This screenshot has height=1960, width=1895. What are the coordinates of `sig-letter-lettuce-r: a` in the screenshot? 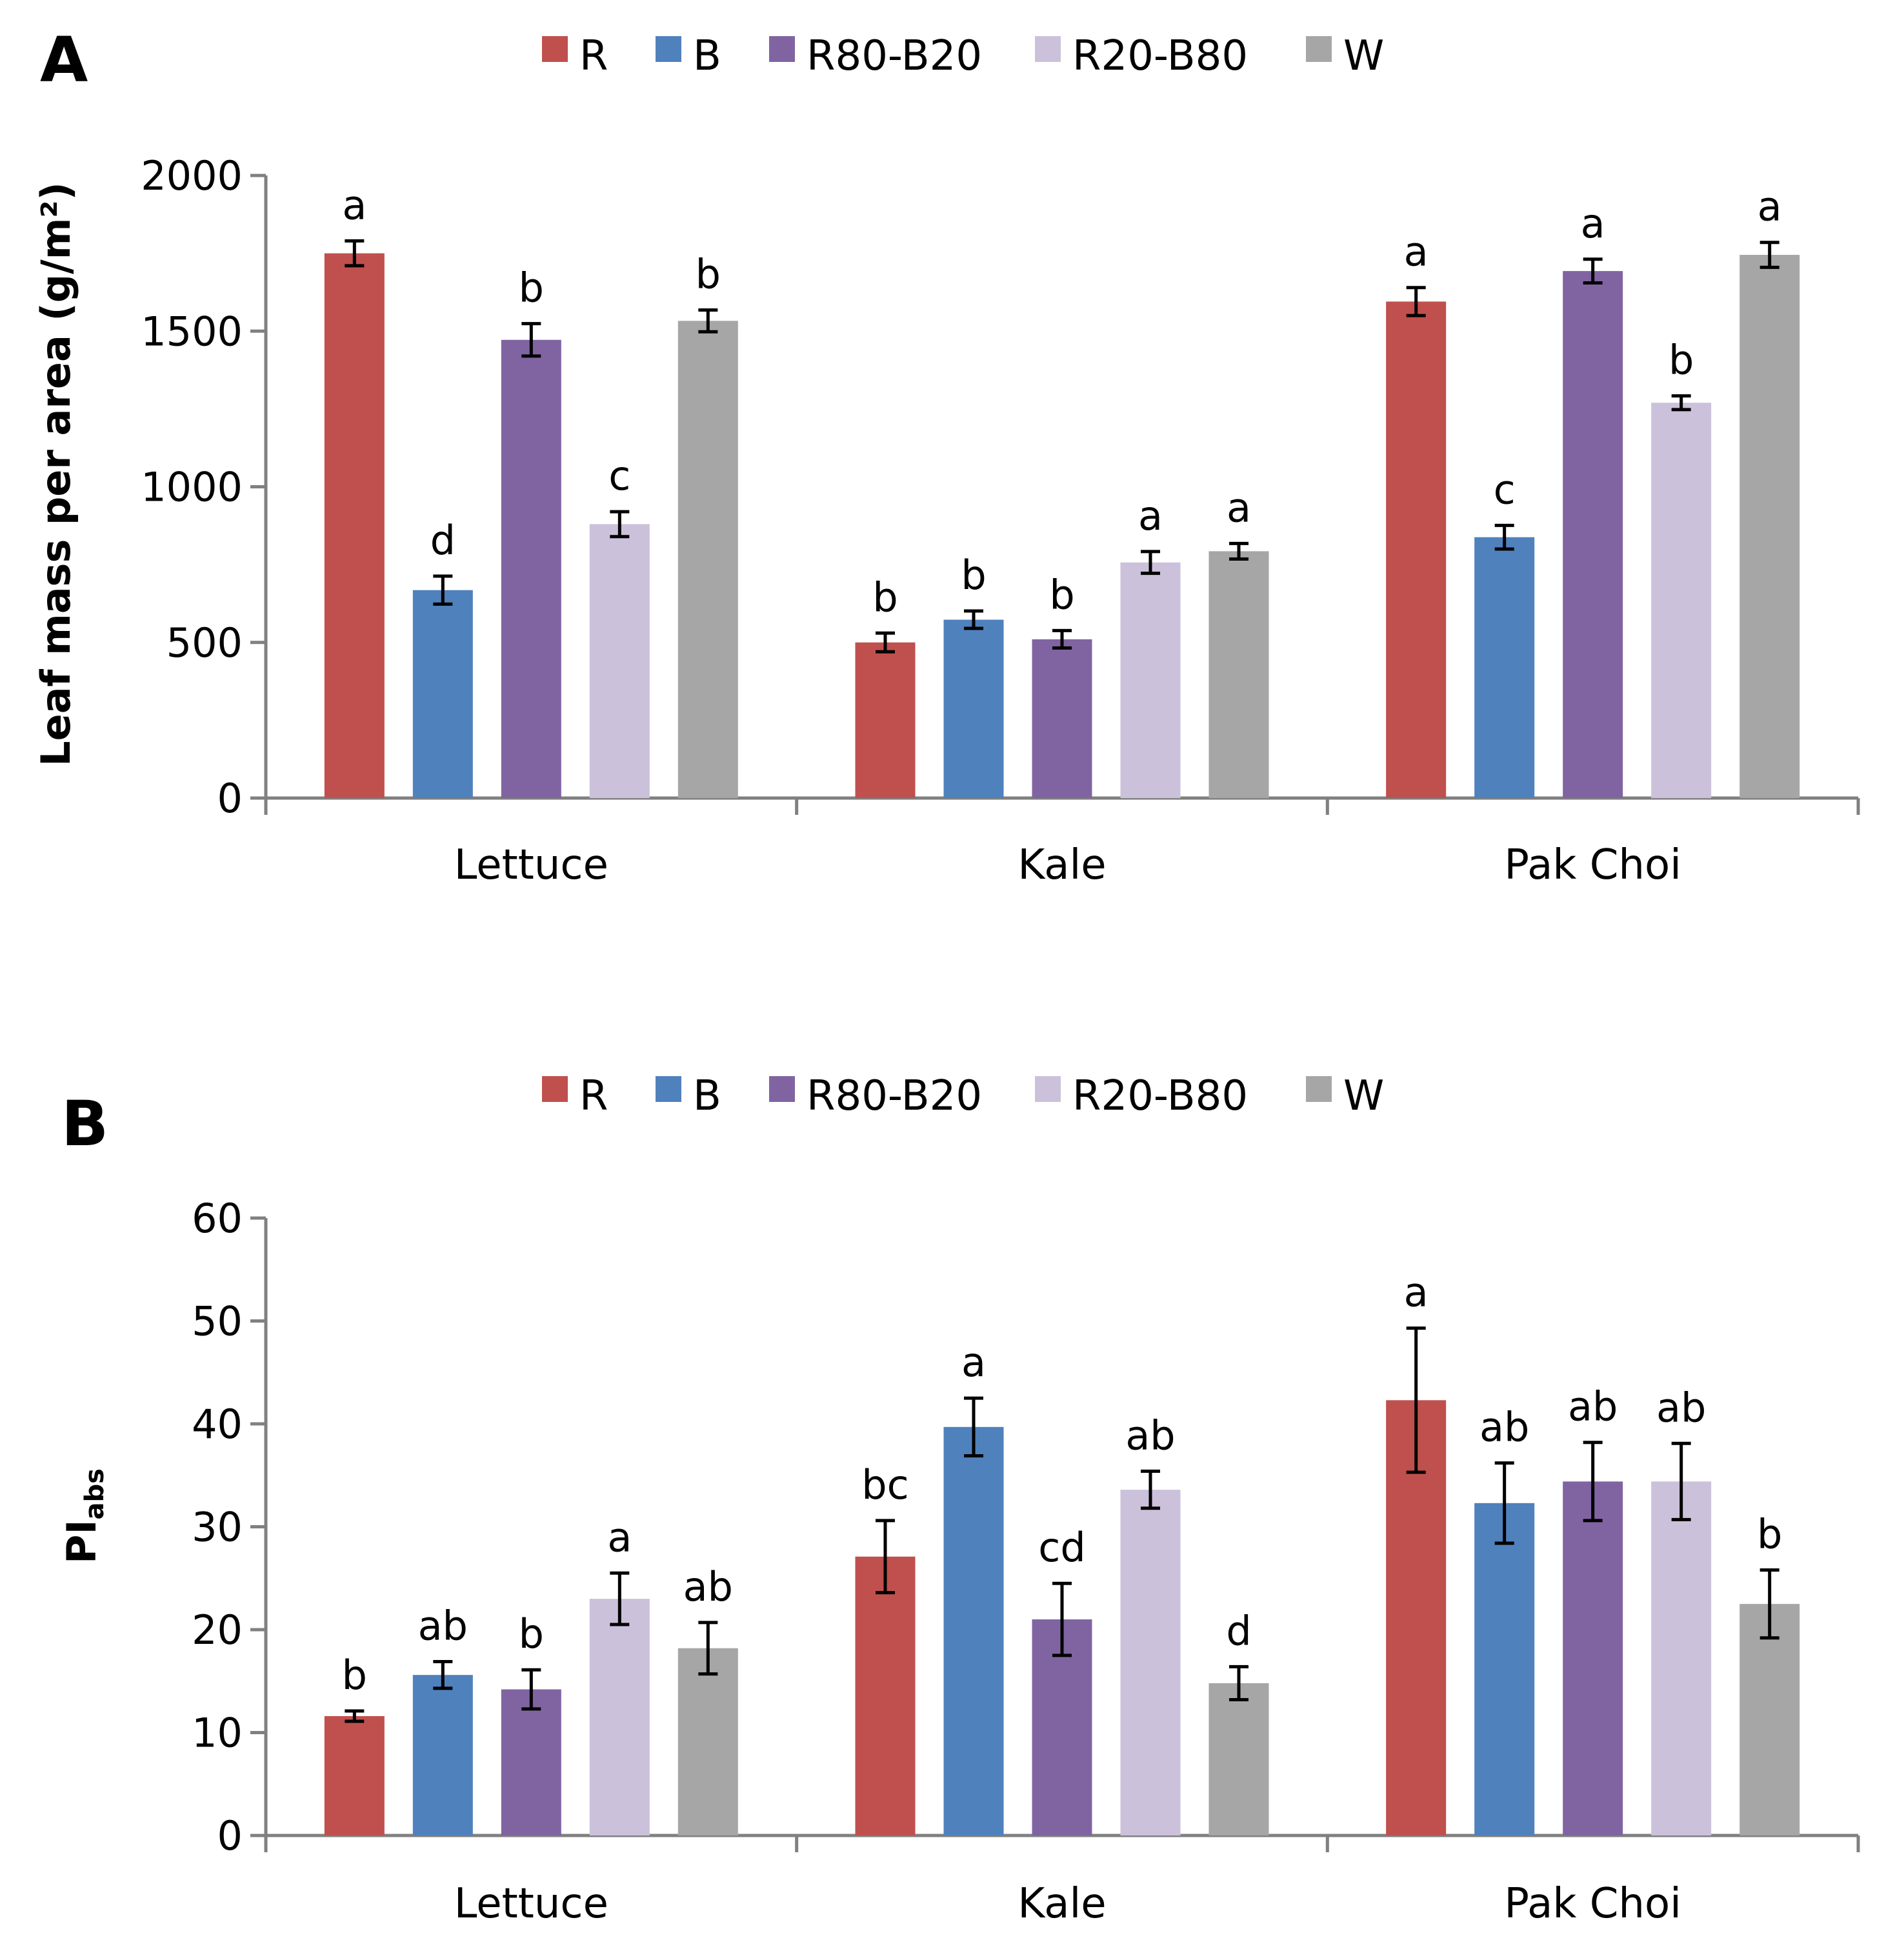 It's located at (354, 204).